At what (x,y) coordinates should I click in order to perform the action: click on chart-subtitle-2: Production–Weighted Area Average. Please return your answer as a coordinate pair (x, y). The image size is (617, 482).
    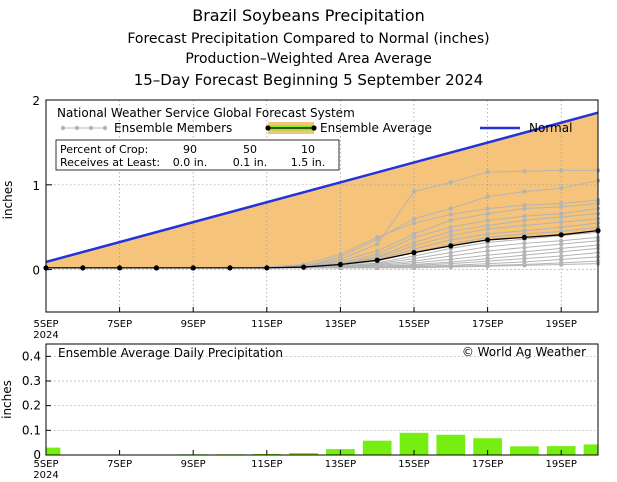
    Looking at the image, I should click on (308, 59).